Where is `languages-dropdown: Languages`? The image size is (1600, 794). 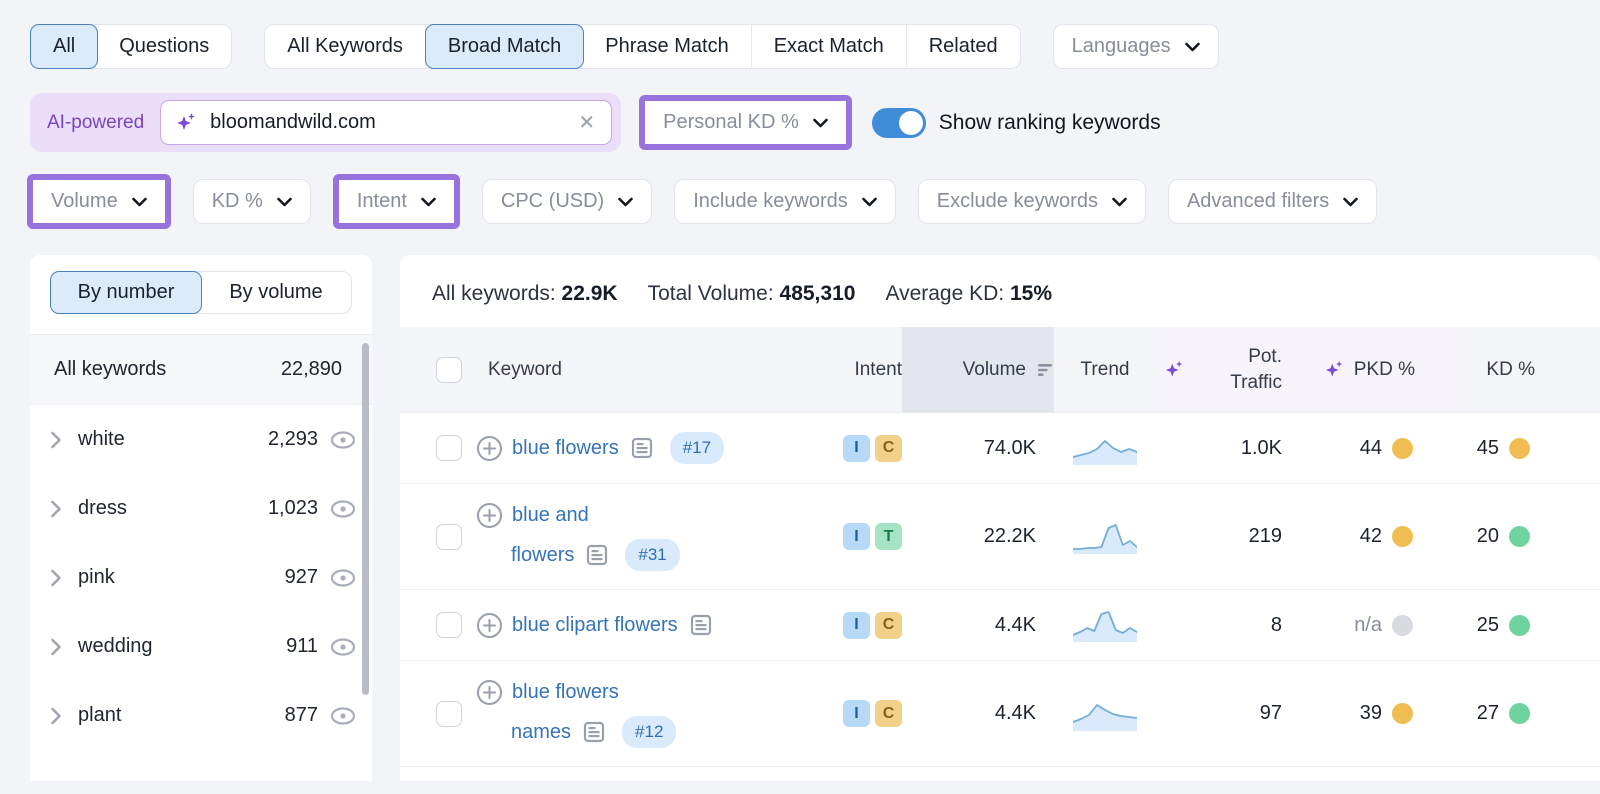
languages-dropdown: Languages is located at coordinates (1135, 46).